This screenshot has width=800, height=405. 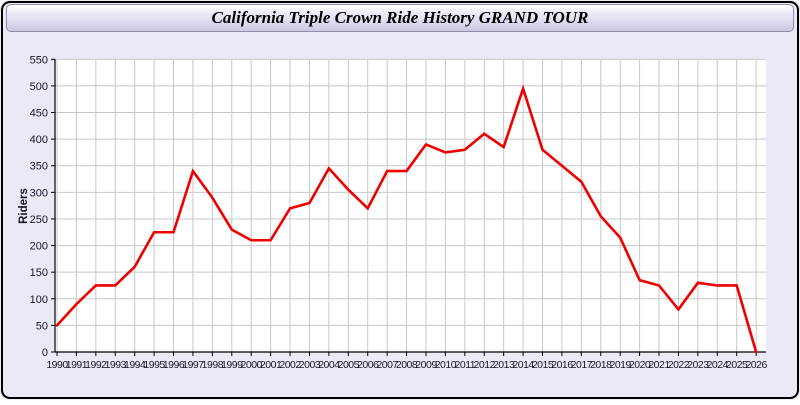 I want to click on svg-text: 2003, so click(x=310, y=365).